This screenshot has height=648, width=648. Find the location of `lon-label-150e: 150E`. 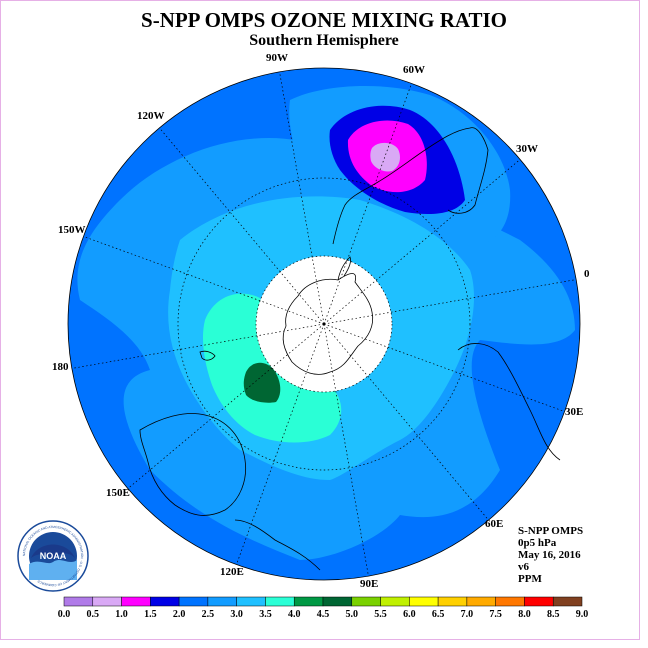

lon-label-150e: 150E is located at coordinates (118, 493).